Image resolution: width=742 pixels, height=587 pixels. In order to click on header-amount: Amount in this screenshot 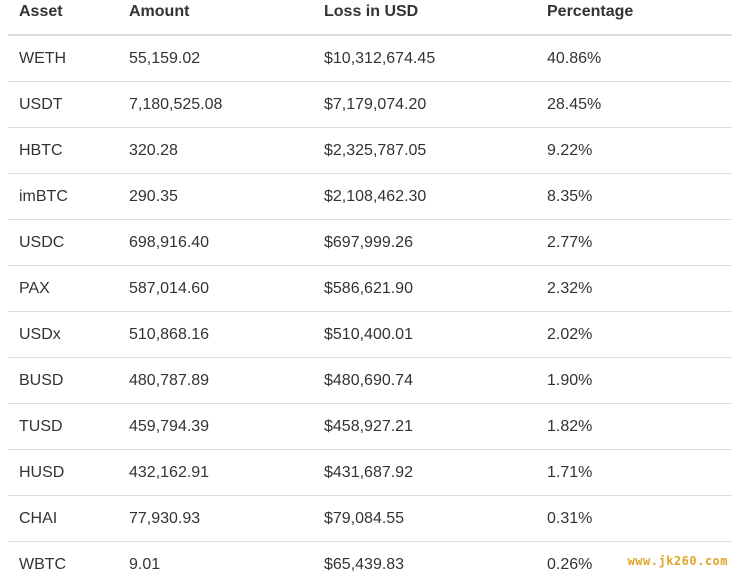, I will do `click(159, 11)`.